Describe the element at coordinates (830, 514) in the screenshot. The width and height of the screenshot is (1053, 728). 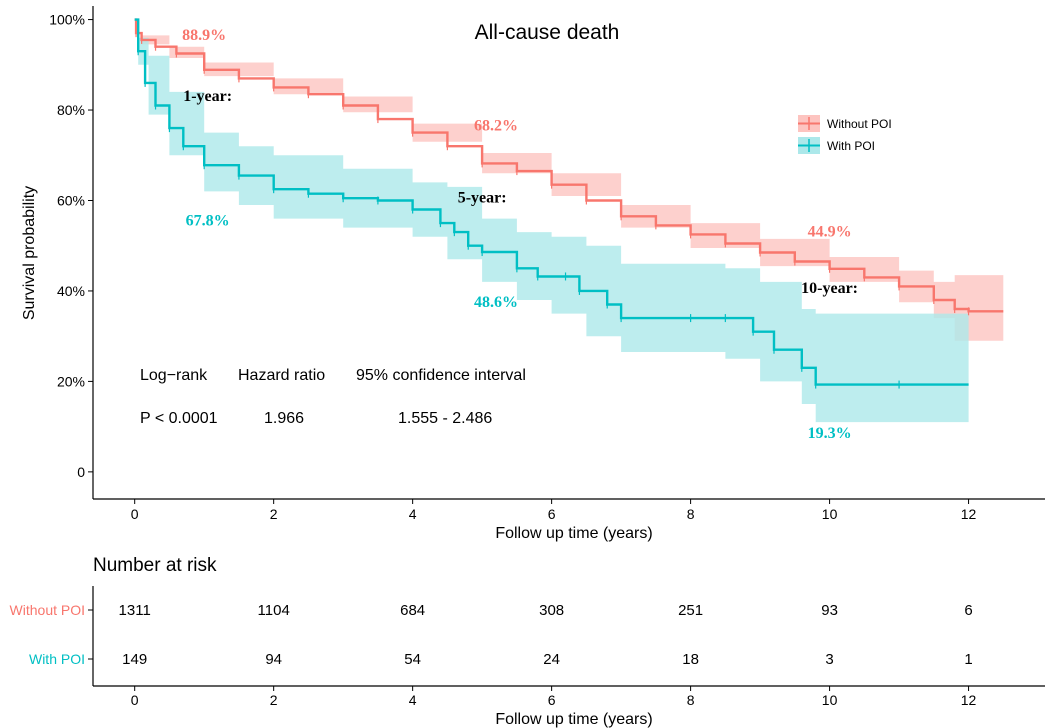
I see `x-tick-label: 10` at that location.